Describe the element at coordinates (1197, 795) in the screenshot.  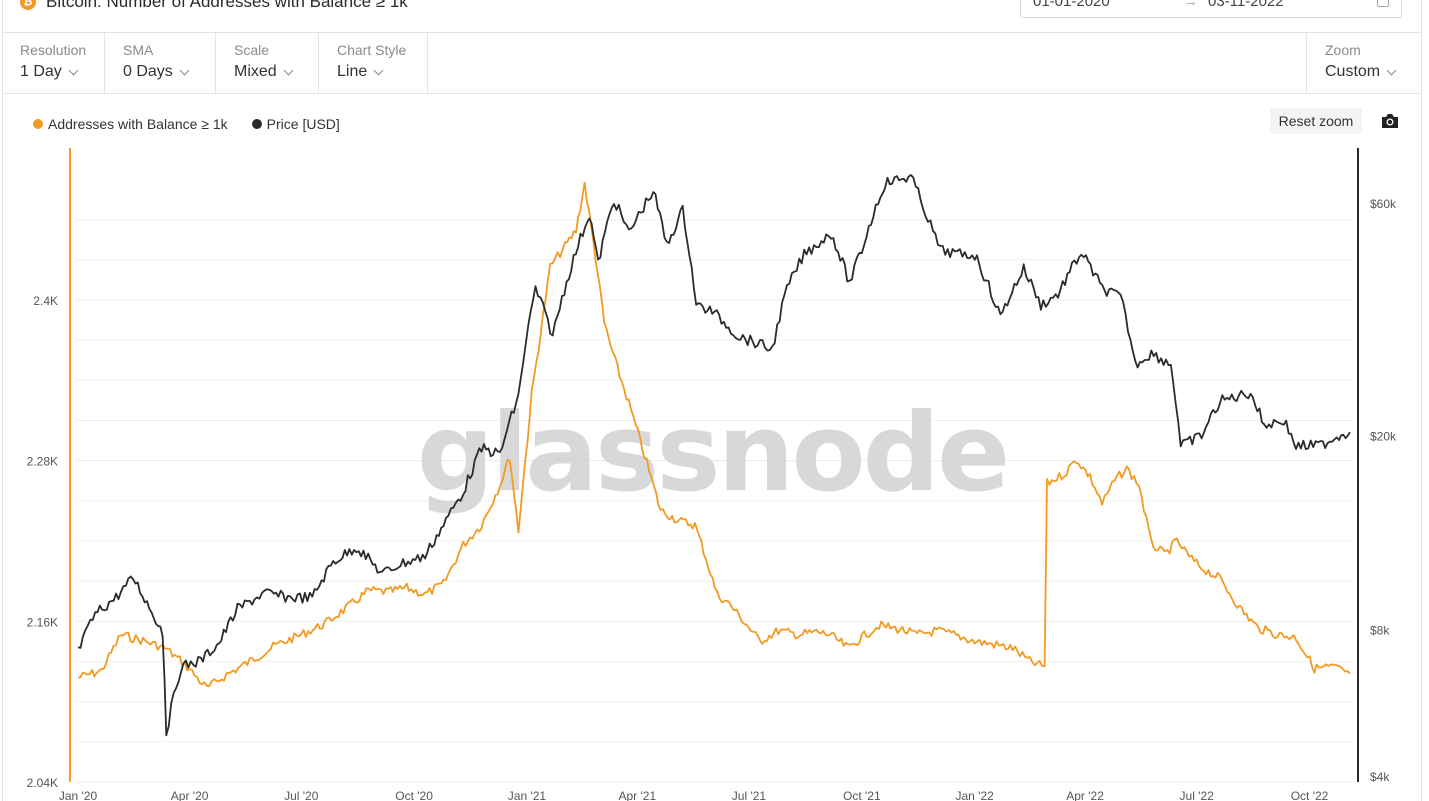
I see `x-tick-label: Jul '22` at that location.